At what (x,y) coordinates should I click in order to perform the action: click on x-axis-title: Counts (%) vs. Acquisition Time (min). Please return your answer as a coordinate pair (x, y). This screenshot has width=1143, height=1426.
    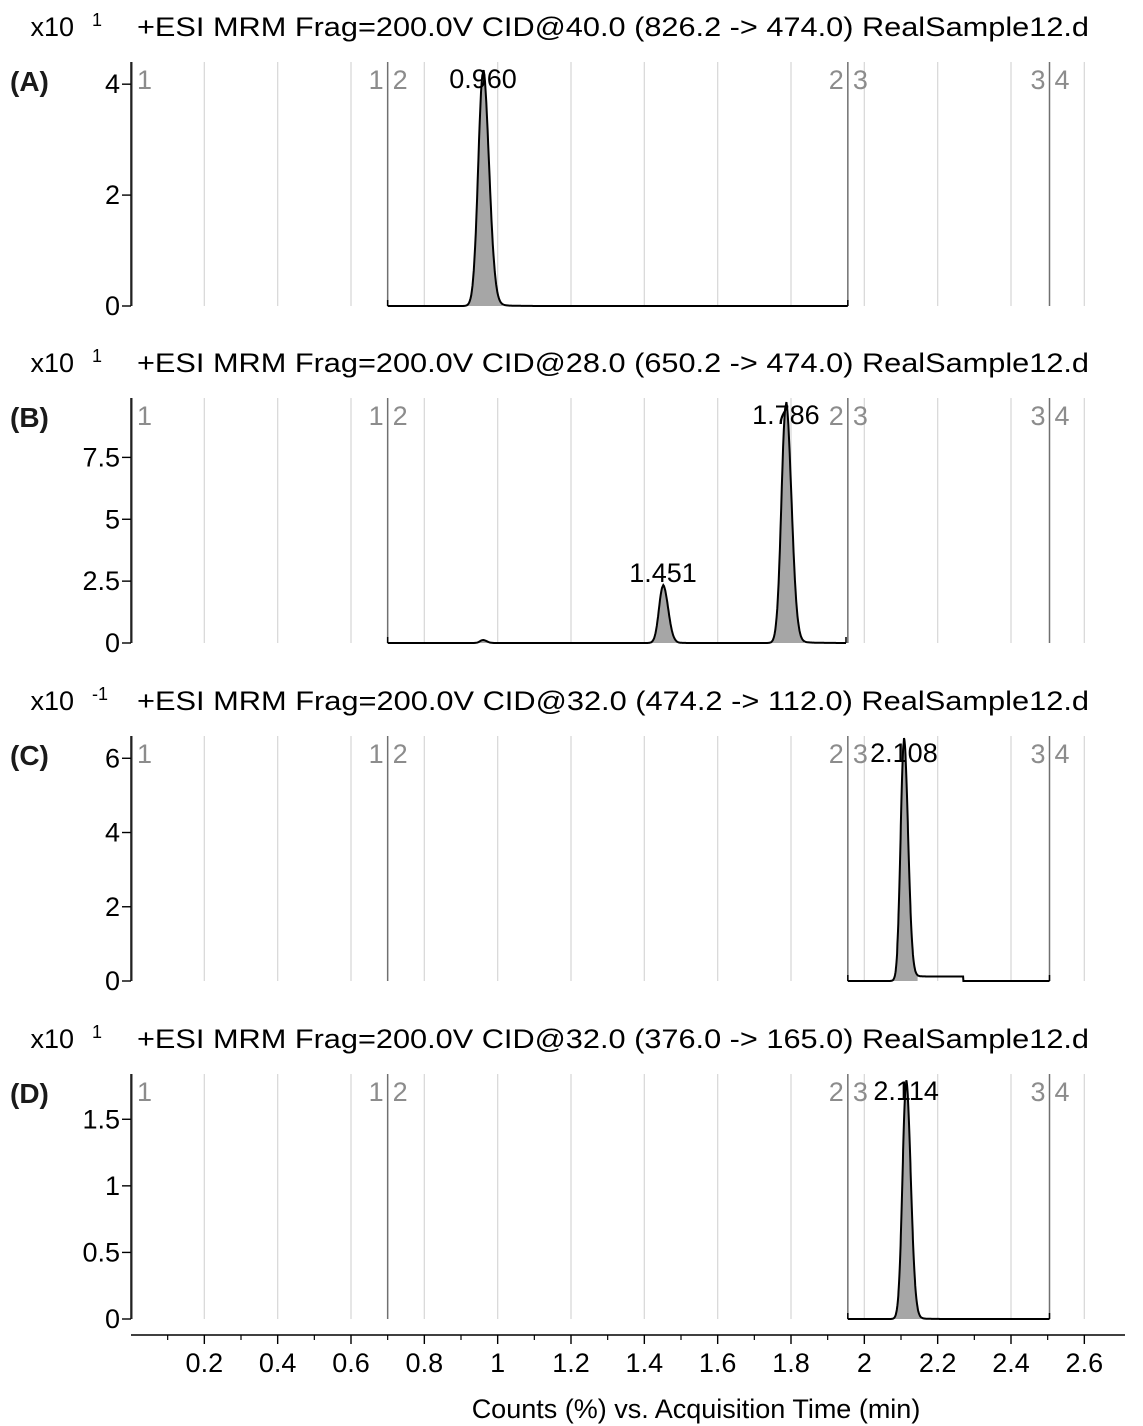
    Looking at the image, I should click on (696, 1409).